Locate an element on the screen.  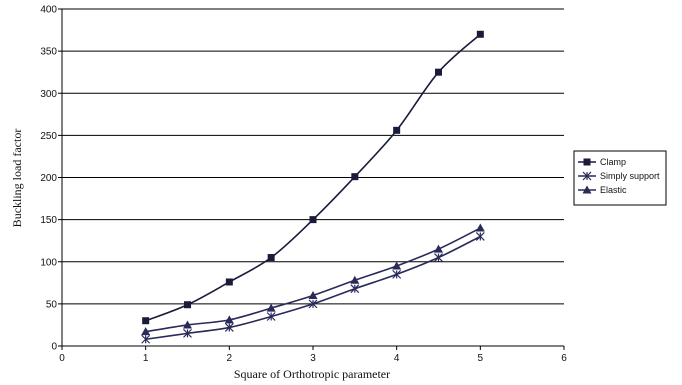
y-tick-label: 200 is located at coordinates (48, 178).